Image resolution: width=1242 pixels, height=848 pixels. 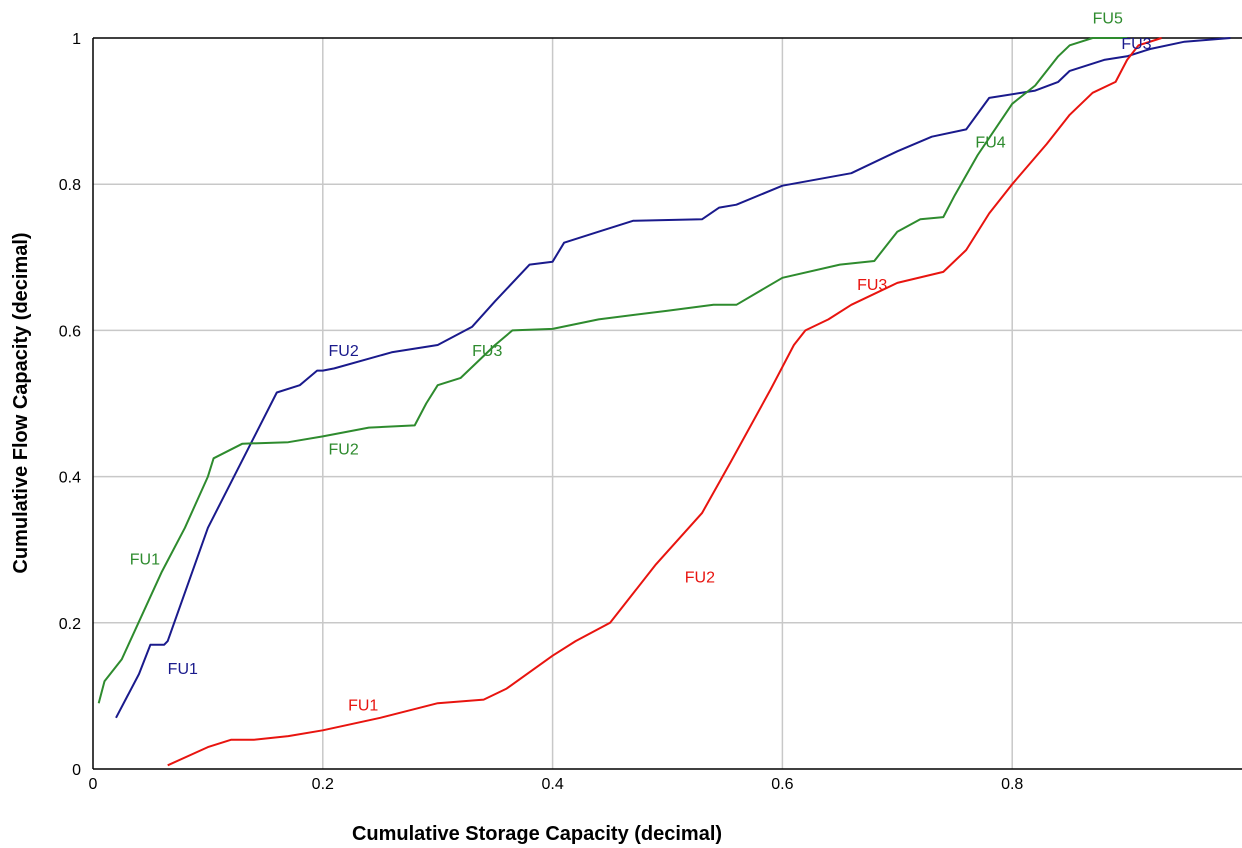 What do you see at coordinates (70, 331) in the screenshot?
I see `y-tick-label: 0.6` at bounding box center [70, 331].